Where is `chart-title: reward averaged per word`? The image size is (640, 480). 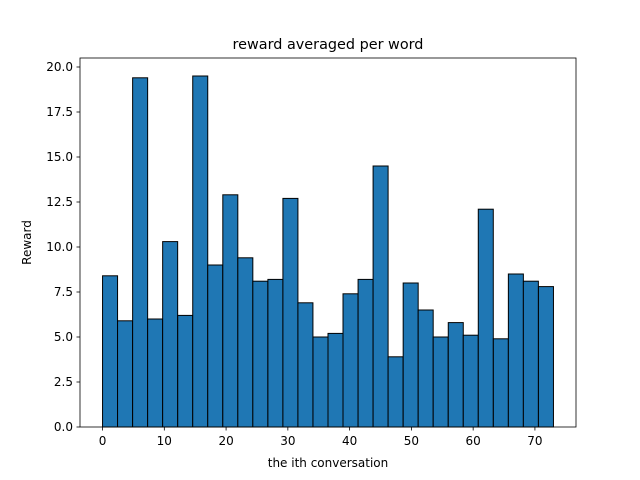
chart-title: reward averaged per word is located at coordinates (328, 45).